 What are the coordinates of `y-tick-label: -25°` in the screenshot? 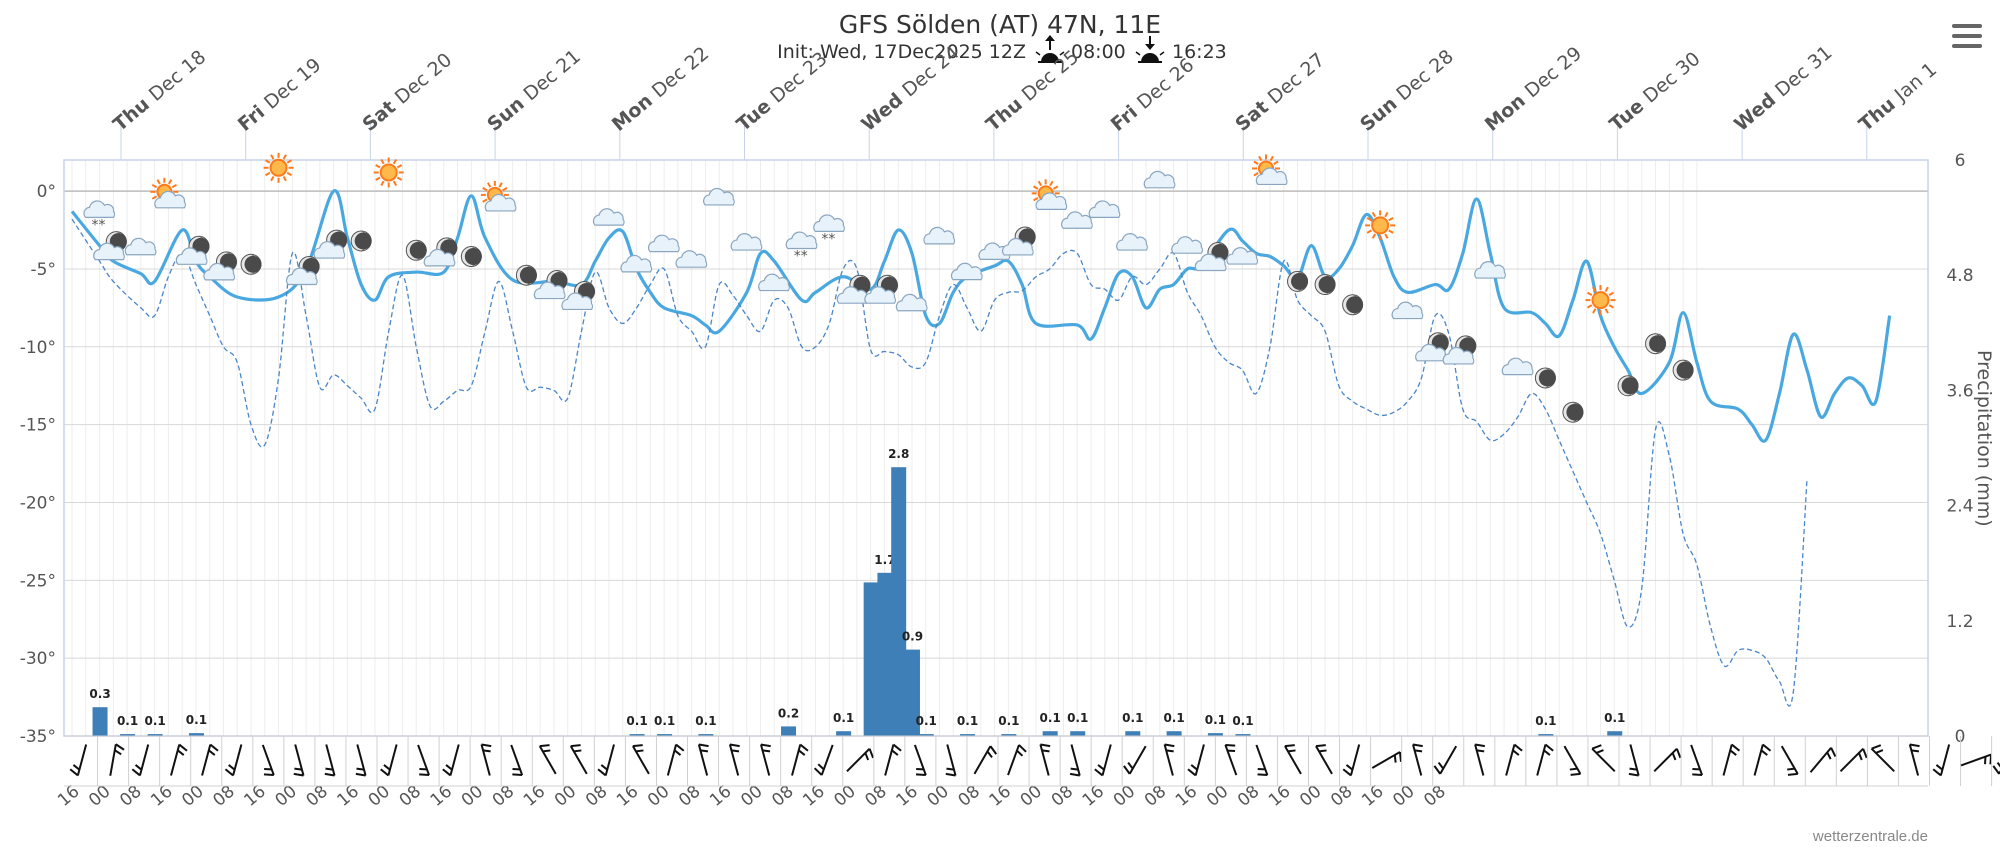 It's located at (38, 581).